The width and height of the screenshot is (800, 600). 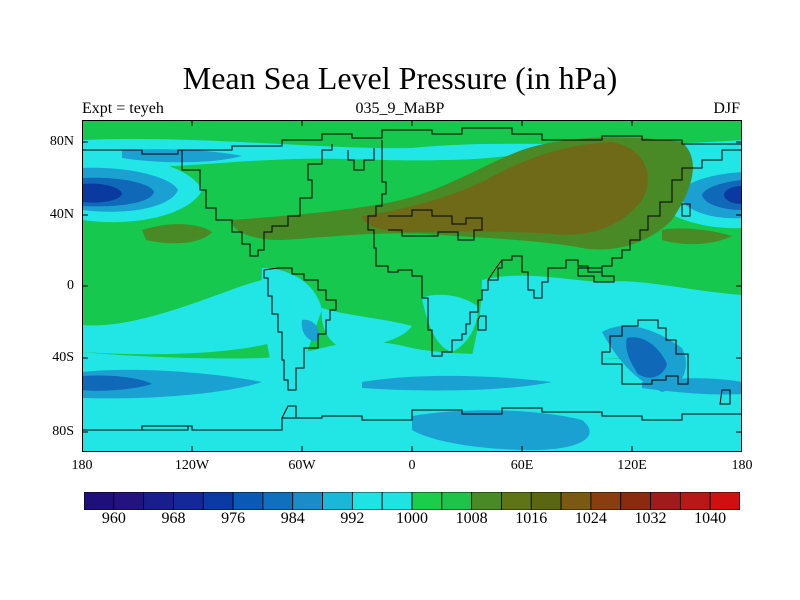 I want to click on coast-antarctic-peninsula, so click(x=289, y=412).